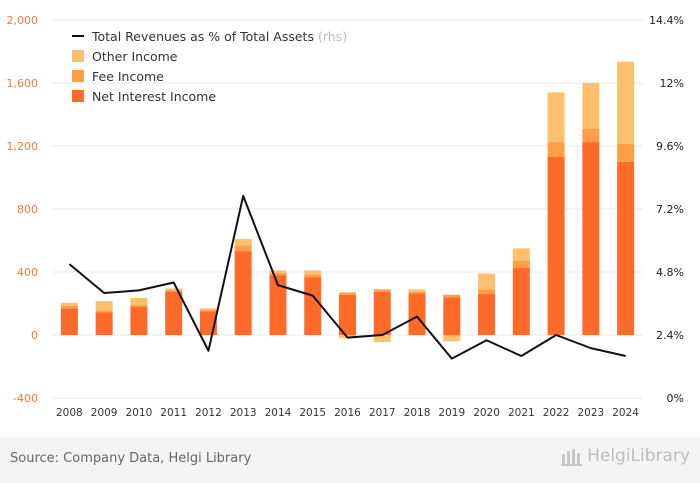  Describe the element at coordinates (382, 313) in the screenshot. I see `bar-net-interest-income-2017` at that location.